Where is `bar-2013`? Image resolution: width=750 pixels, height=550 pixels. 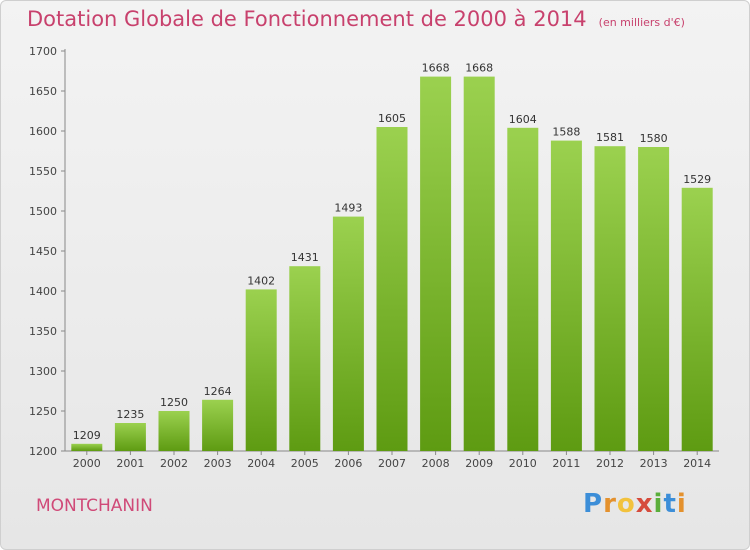
bar-2013 is located at coordinates (654, 299).